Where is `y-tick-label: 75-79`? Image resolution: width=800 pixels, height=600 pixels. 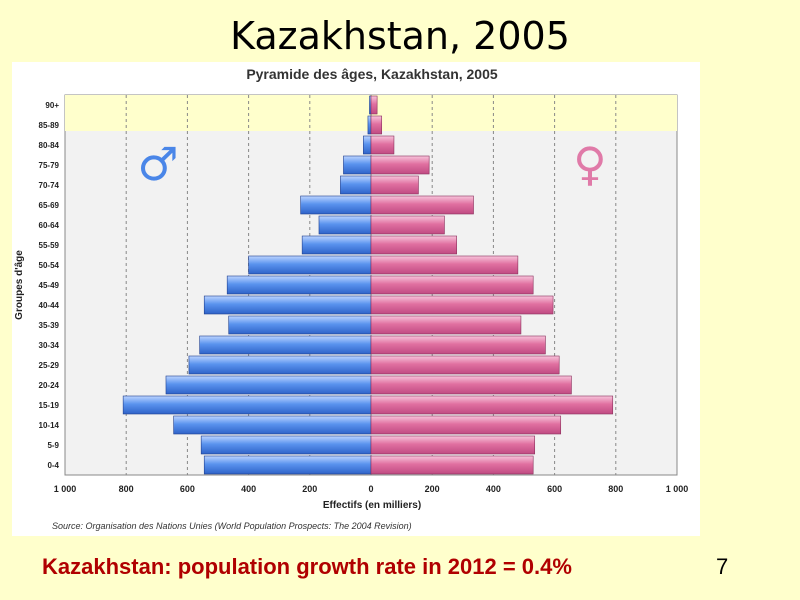 y-tick-label: 75-79 is located at coordinates (49, 165).